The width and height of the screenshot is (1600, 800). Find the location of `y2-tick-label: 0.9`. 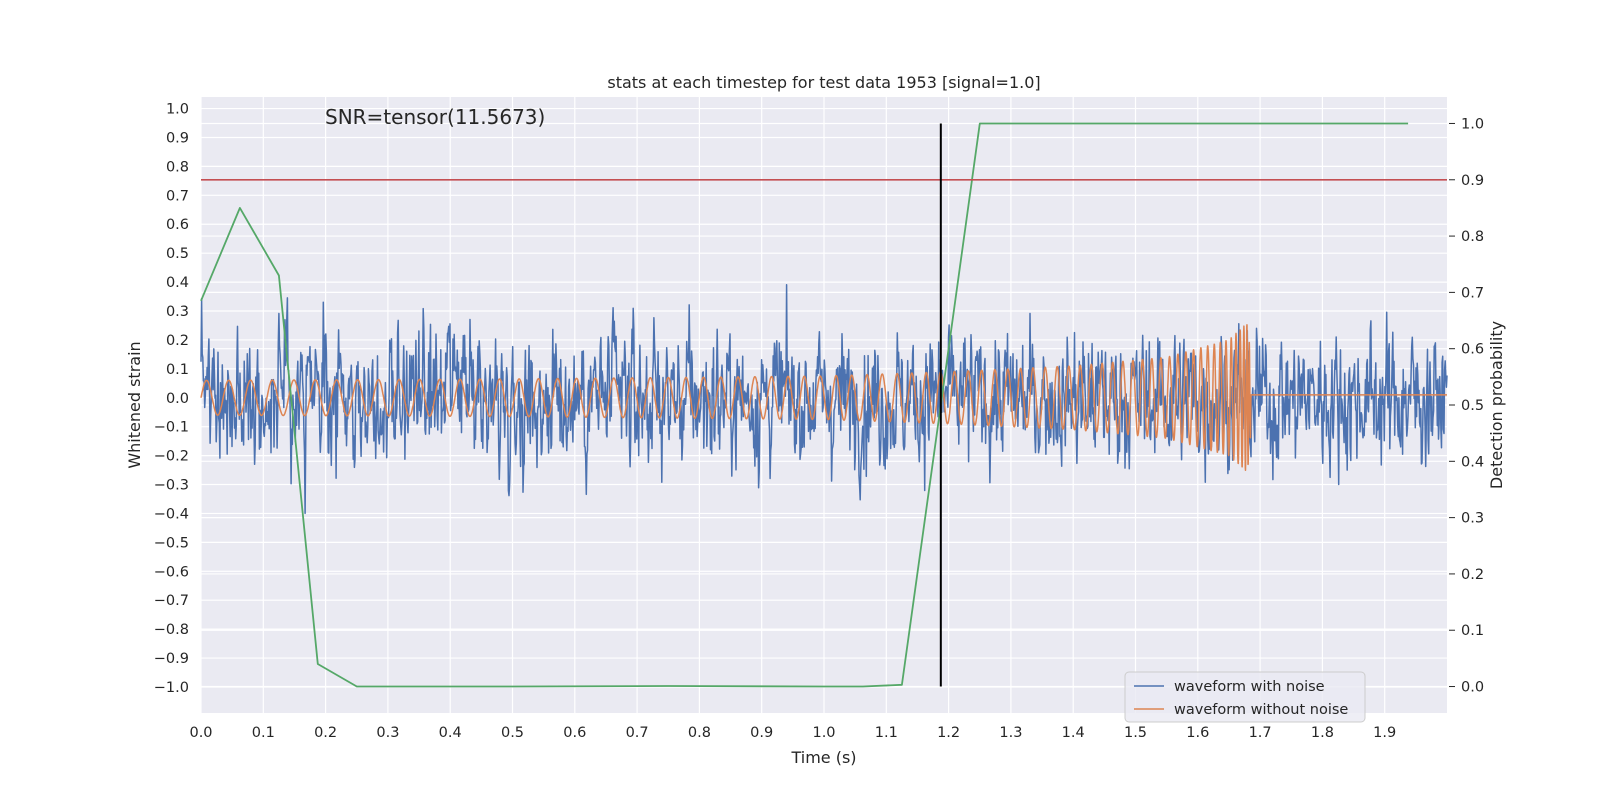

y2-tick-label: 0.9 is located at coordinates (1472, 181).